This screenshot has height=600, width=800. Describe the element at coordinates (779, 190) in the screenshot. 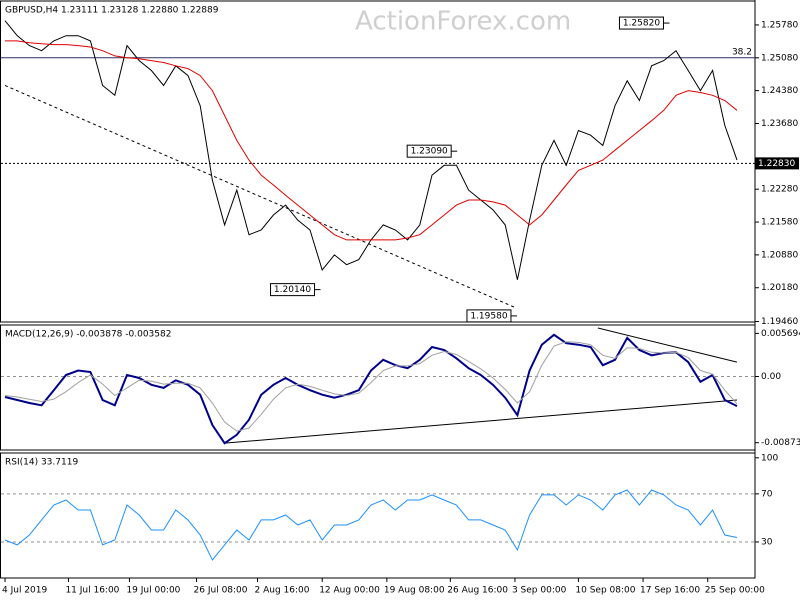

I see `y-tick-label: 1.22280` at that location.